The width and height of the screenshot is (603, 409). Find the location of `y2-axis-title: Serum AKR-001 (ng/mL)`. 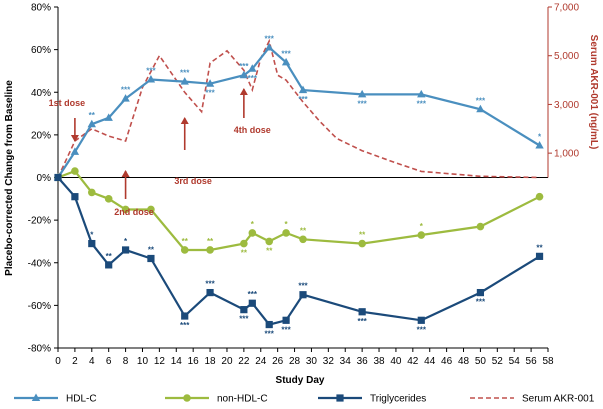

y2-axis-title: Serum AKR-001 (ng/mL) is located at coordinates (593, 92).